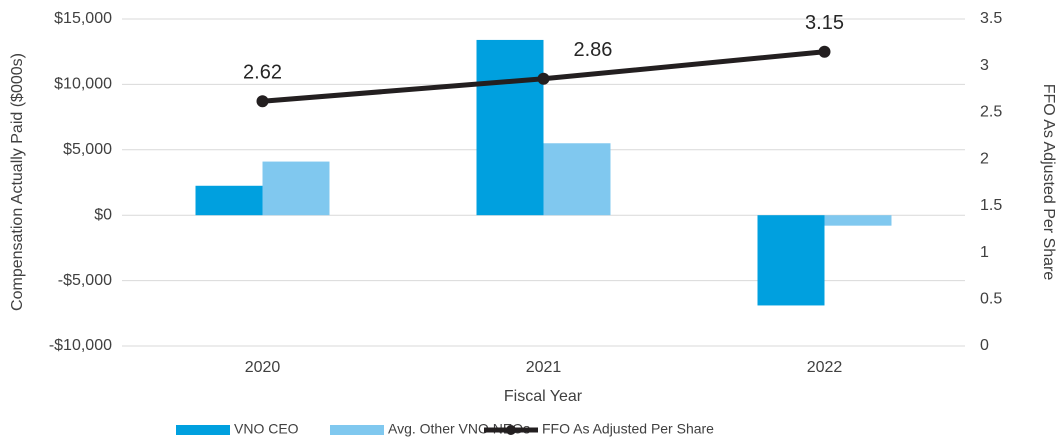  What do you see at coordinates (80, 345) in the screenshot?
I see `y-tick-label: -$10,000` at bounding box center [80, 345].